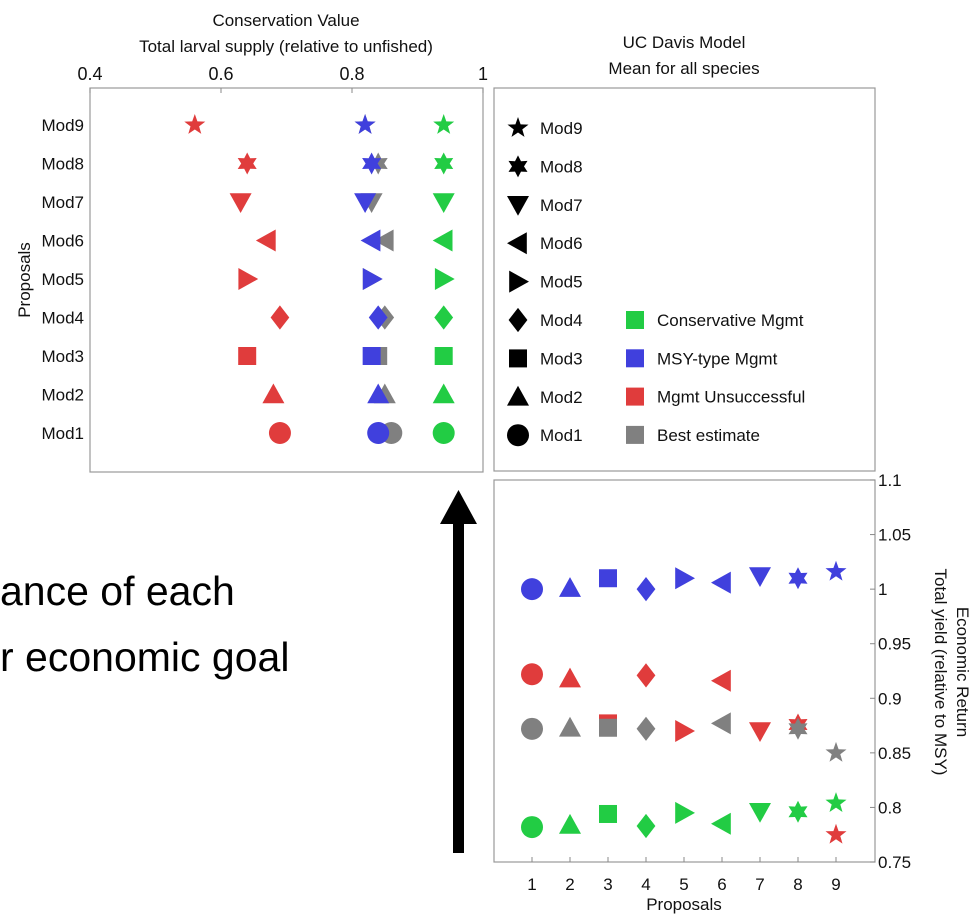 The width and height of the screenshot is (974, 916). What do you see at coordinates (797, 884) in the screenshot?
I see `economic-x-tick-label: 8` at bounding box center [797, 884].